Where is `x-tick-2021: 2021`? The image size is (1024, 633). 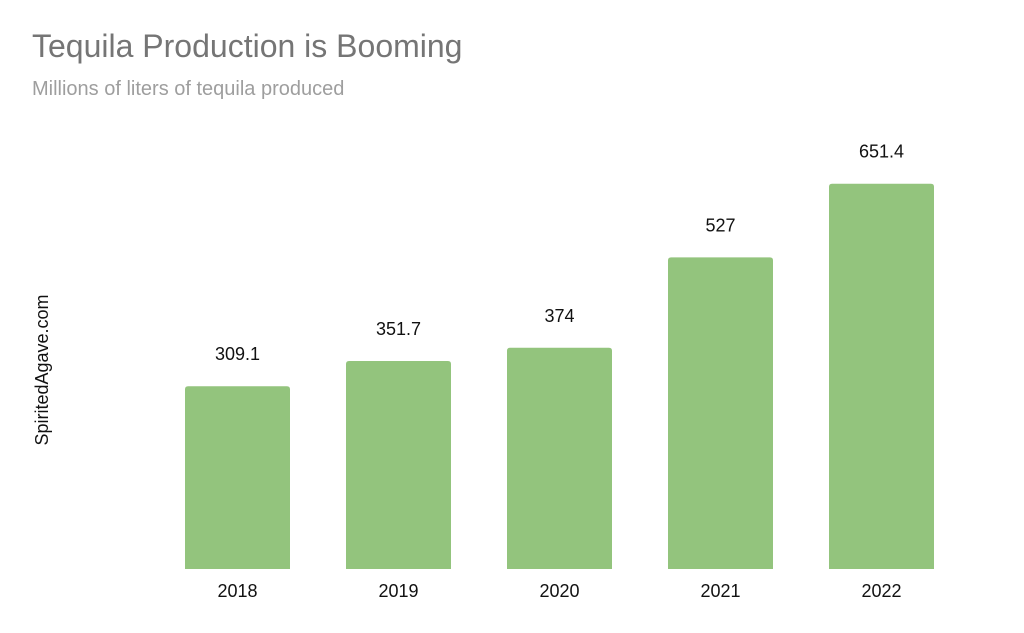 x-tick-2021: 2021 is located at coordinates (720, 591).